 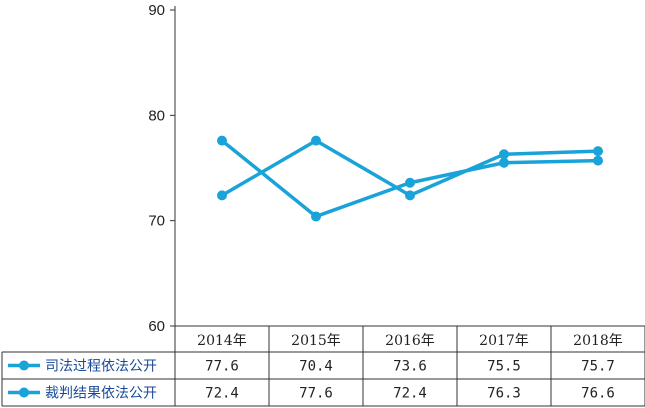 I want to click on x-category-label: 2018年, so click(x=598, y=341).